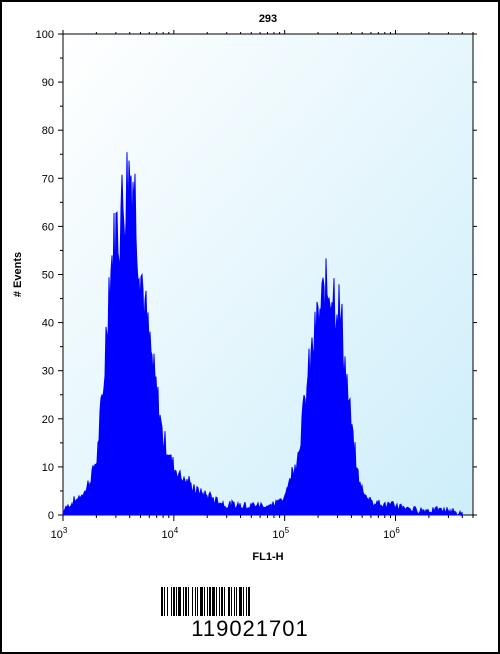 The width and height of the screenshot is (500, 654). What do you see at coordinates (267, 557) in the screenshot?
I see `x-axis-title: FL1-H` at bounding box center [267, 557].